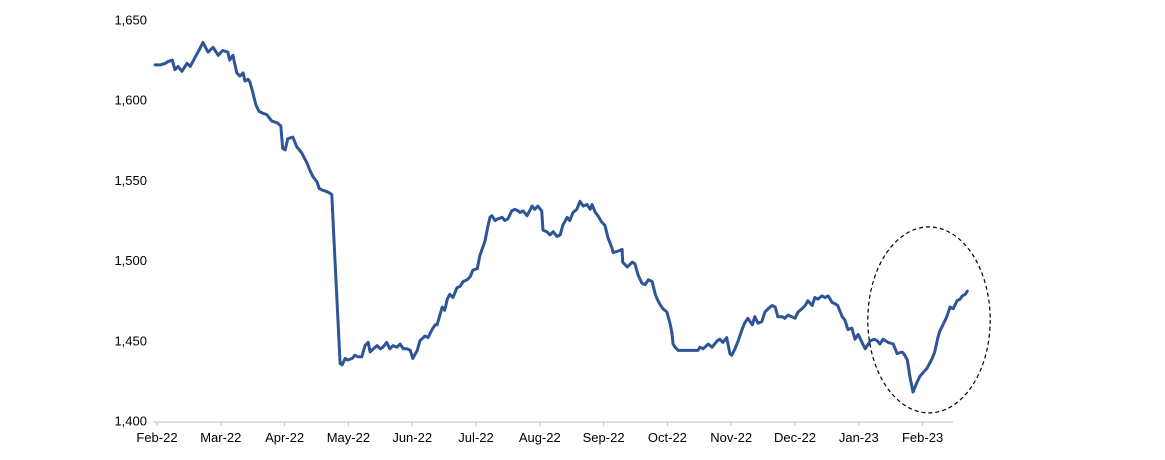  What do you see at coordinates (731, 437) in the screenshot?
I see `x-axis-tick-label: Nov-22` at bounding box center [731, 437].